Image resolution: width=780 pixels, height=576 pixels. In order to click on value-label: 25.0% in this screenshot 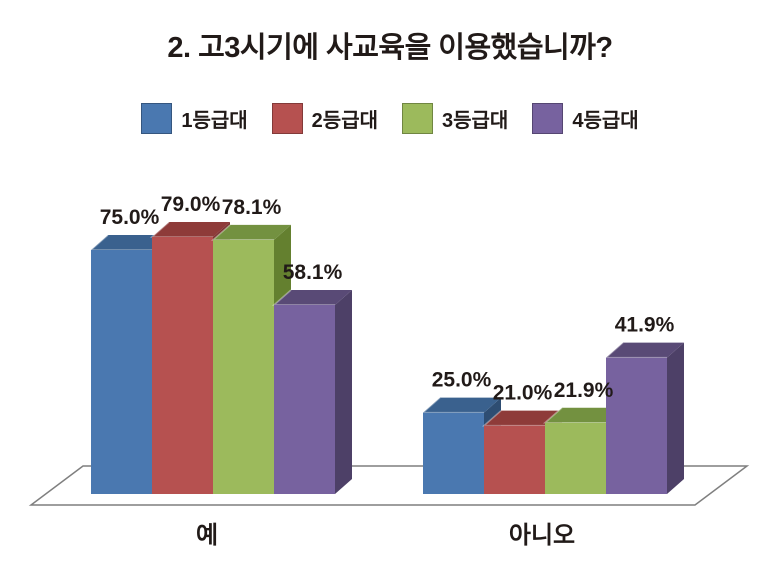, I will do `click(462, 380)`.